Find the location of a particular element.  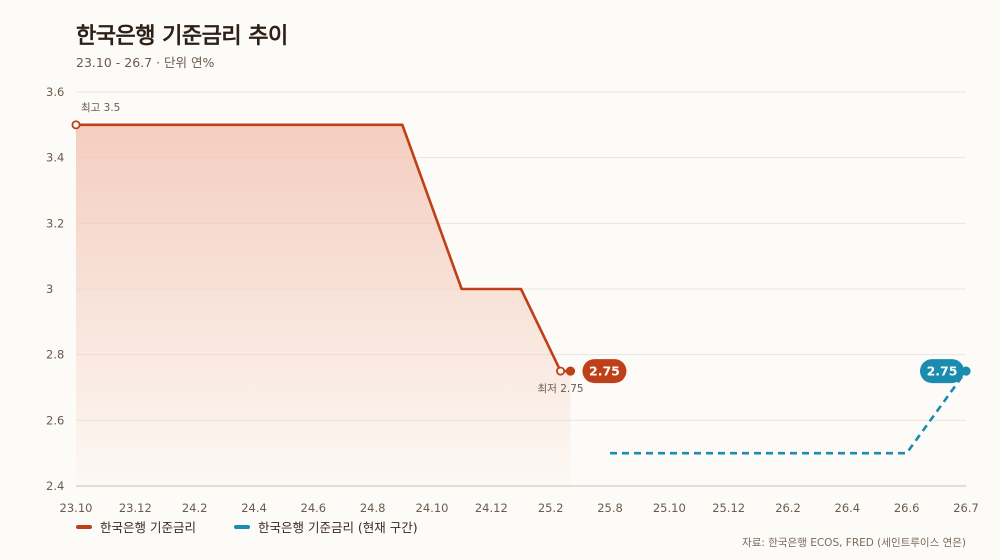

x-tick-label: 23.12 is located at coordinates (135, 508).